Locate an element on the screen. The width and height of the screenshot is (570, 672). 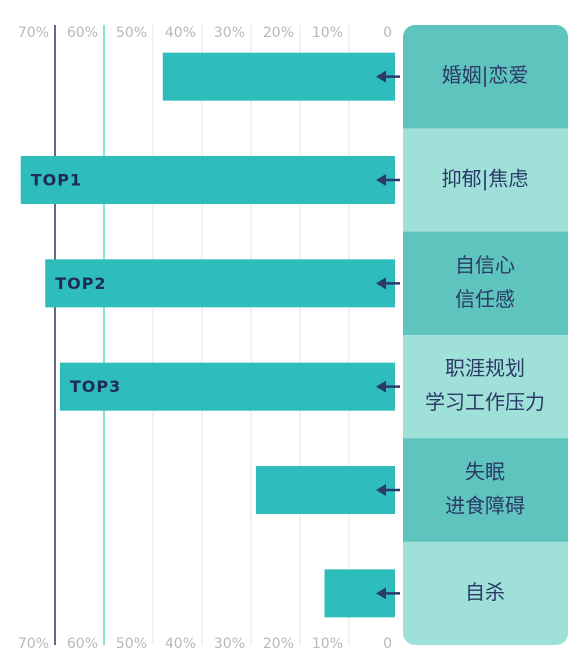
category-label: 婚姻|恋爱 is located at coordinates (485, 75).